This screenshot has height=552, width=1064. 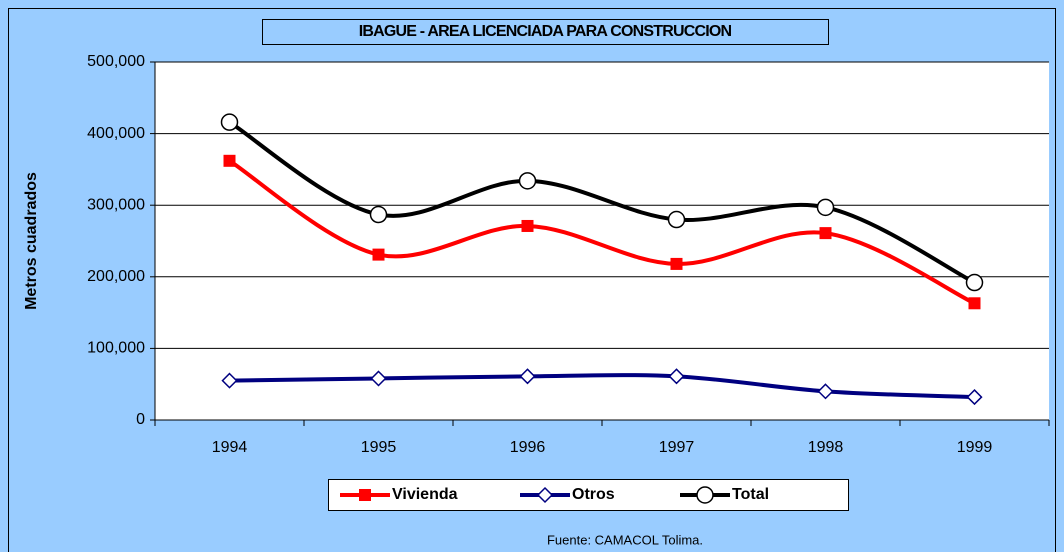 What do you see at coordinates (750, 494) in the screenshot?
I see `legend-label: Total` at bounding box center [750, 494].